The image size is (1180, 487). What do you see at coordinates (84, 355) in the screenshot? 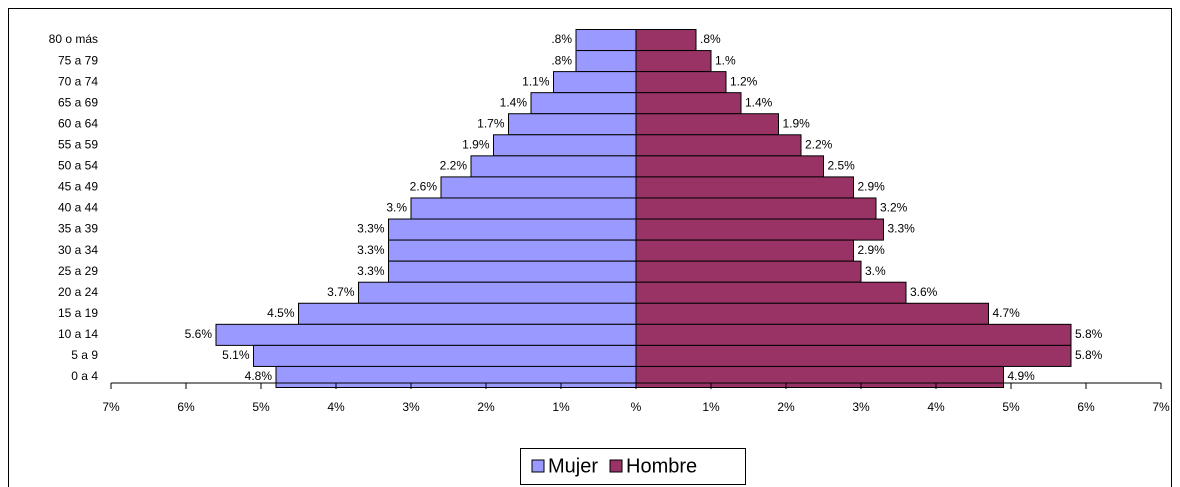
I see `y-tick-label: 5 a 9` at bounding box center [84, 355].